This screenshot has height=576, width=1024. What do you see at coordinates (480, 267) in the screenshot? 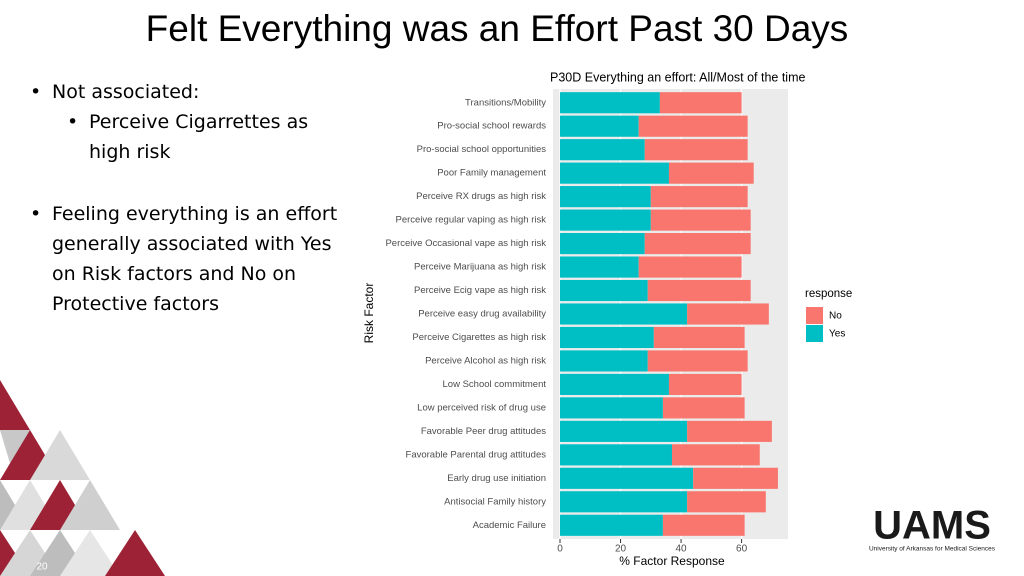
I see `y-tick-label: Perceive Marijuana as high risk` at bounding box center [480, 267].